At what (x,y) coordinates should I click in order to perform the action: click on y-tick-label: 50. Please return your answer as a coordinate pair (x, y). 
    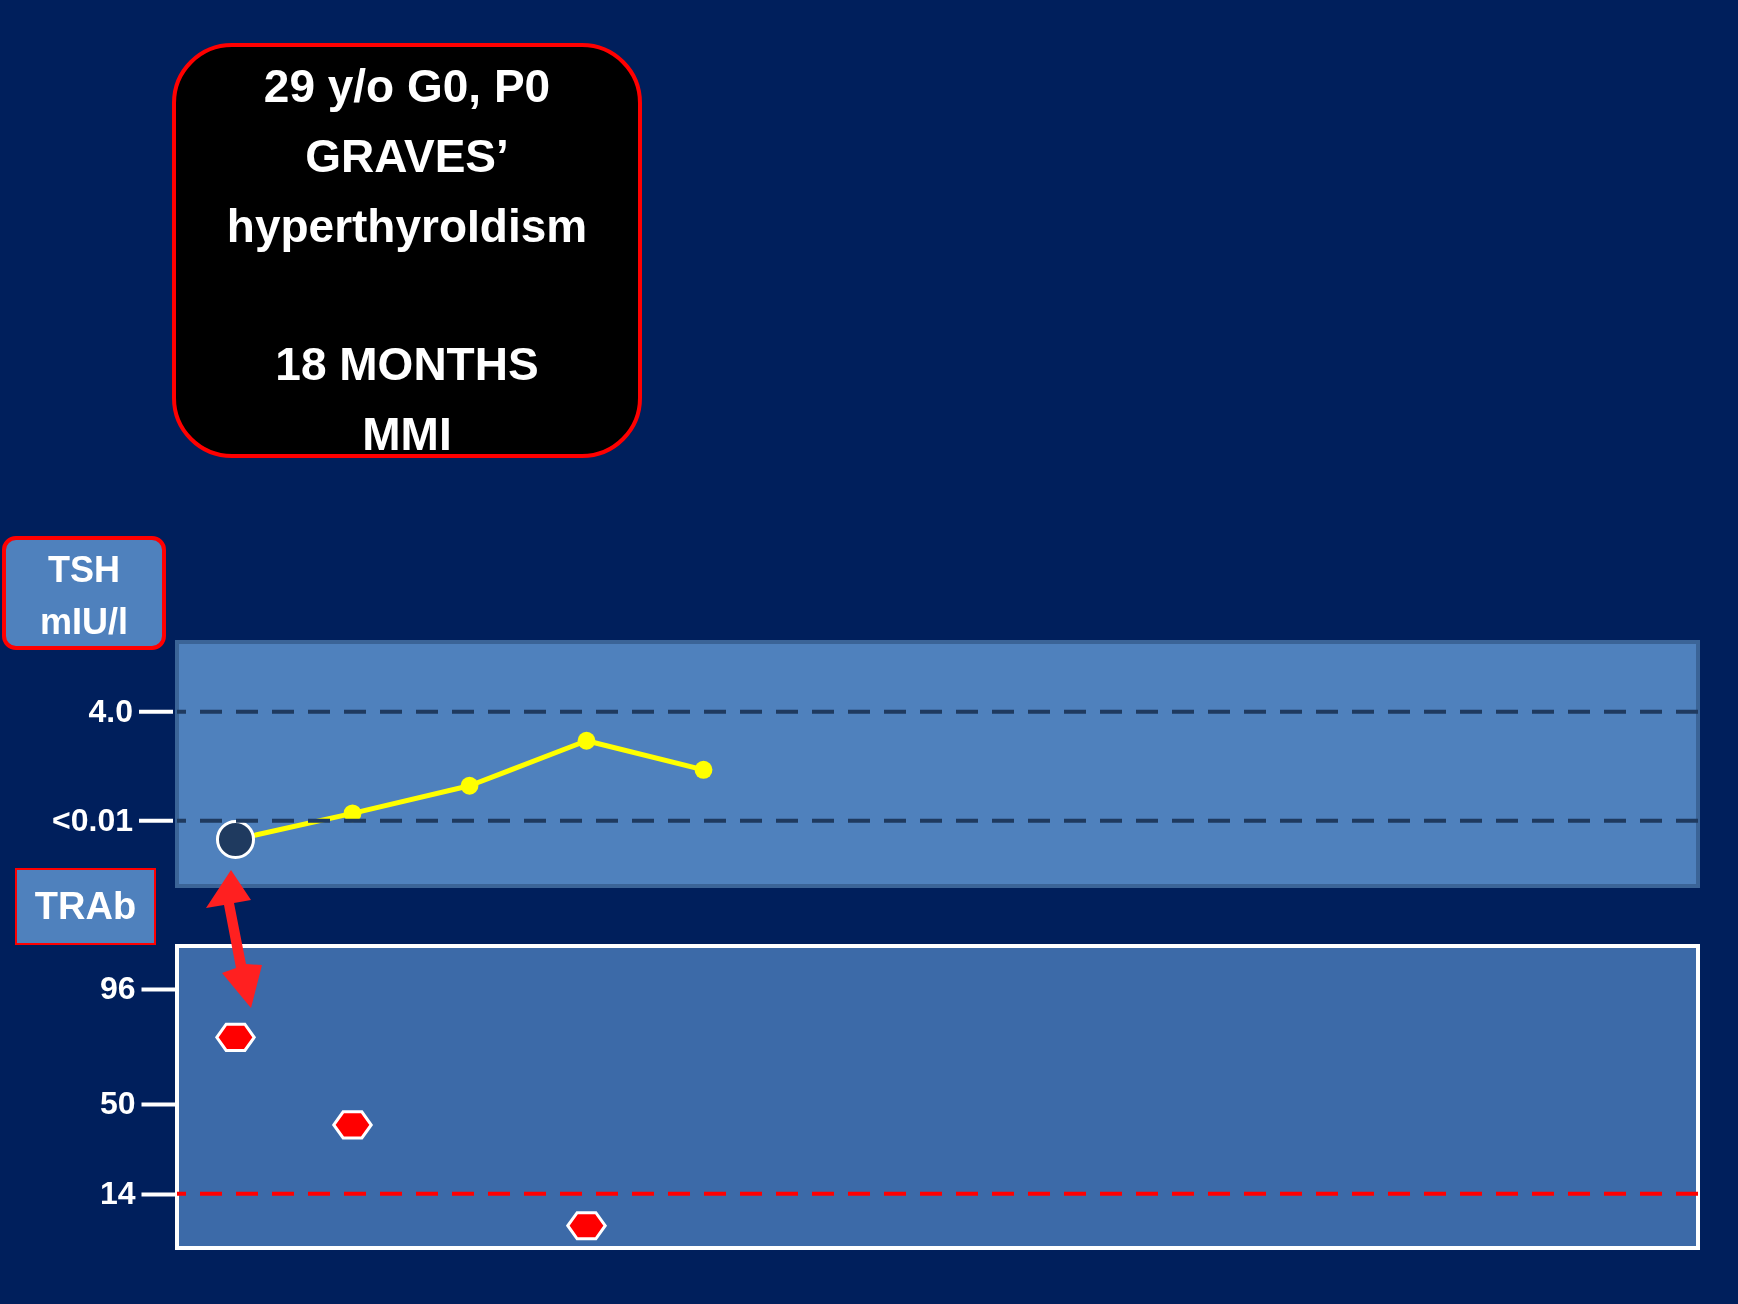
    Looking at the image, I should click on (117, 1103).